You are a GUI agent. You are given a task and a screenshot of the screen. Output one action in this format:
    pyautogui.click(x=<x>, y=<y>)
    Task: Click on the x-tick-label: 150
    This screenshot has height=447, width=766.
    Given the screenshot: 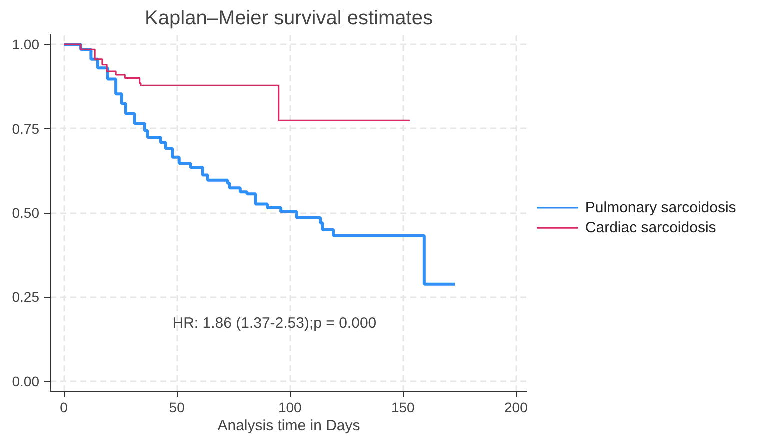 What is the action you would take?
    pyautogui.click(x=403, y=408)
    